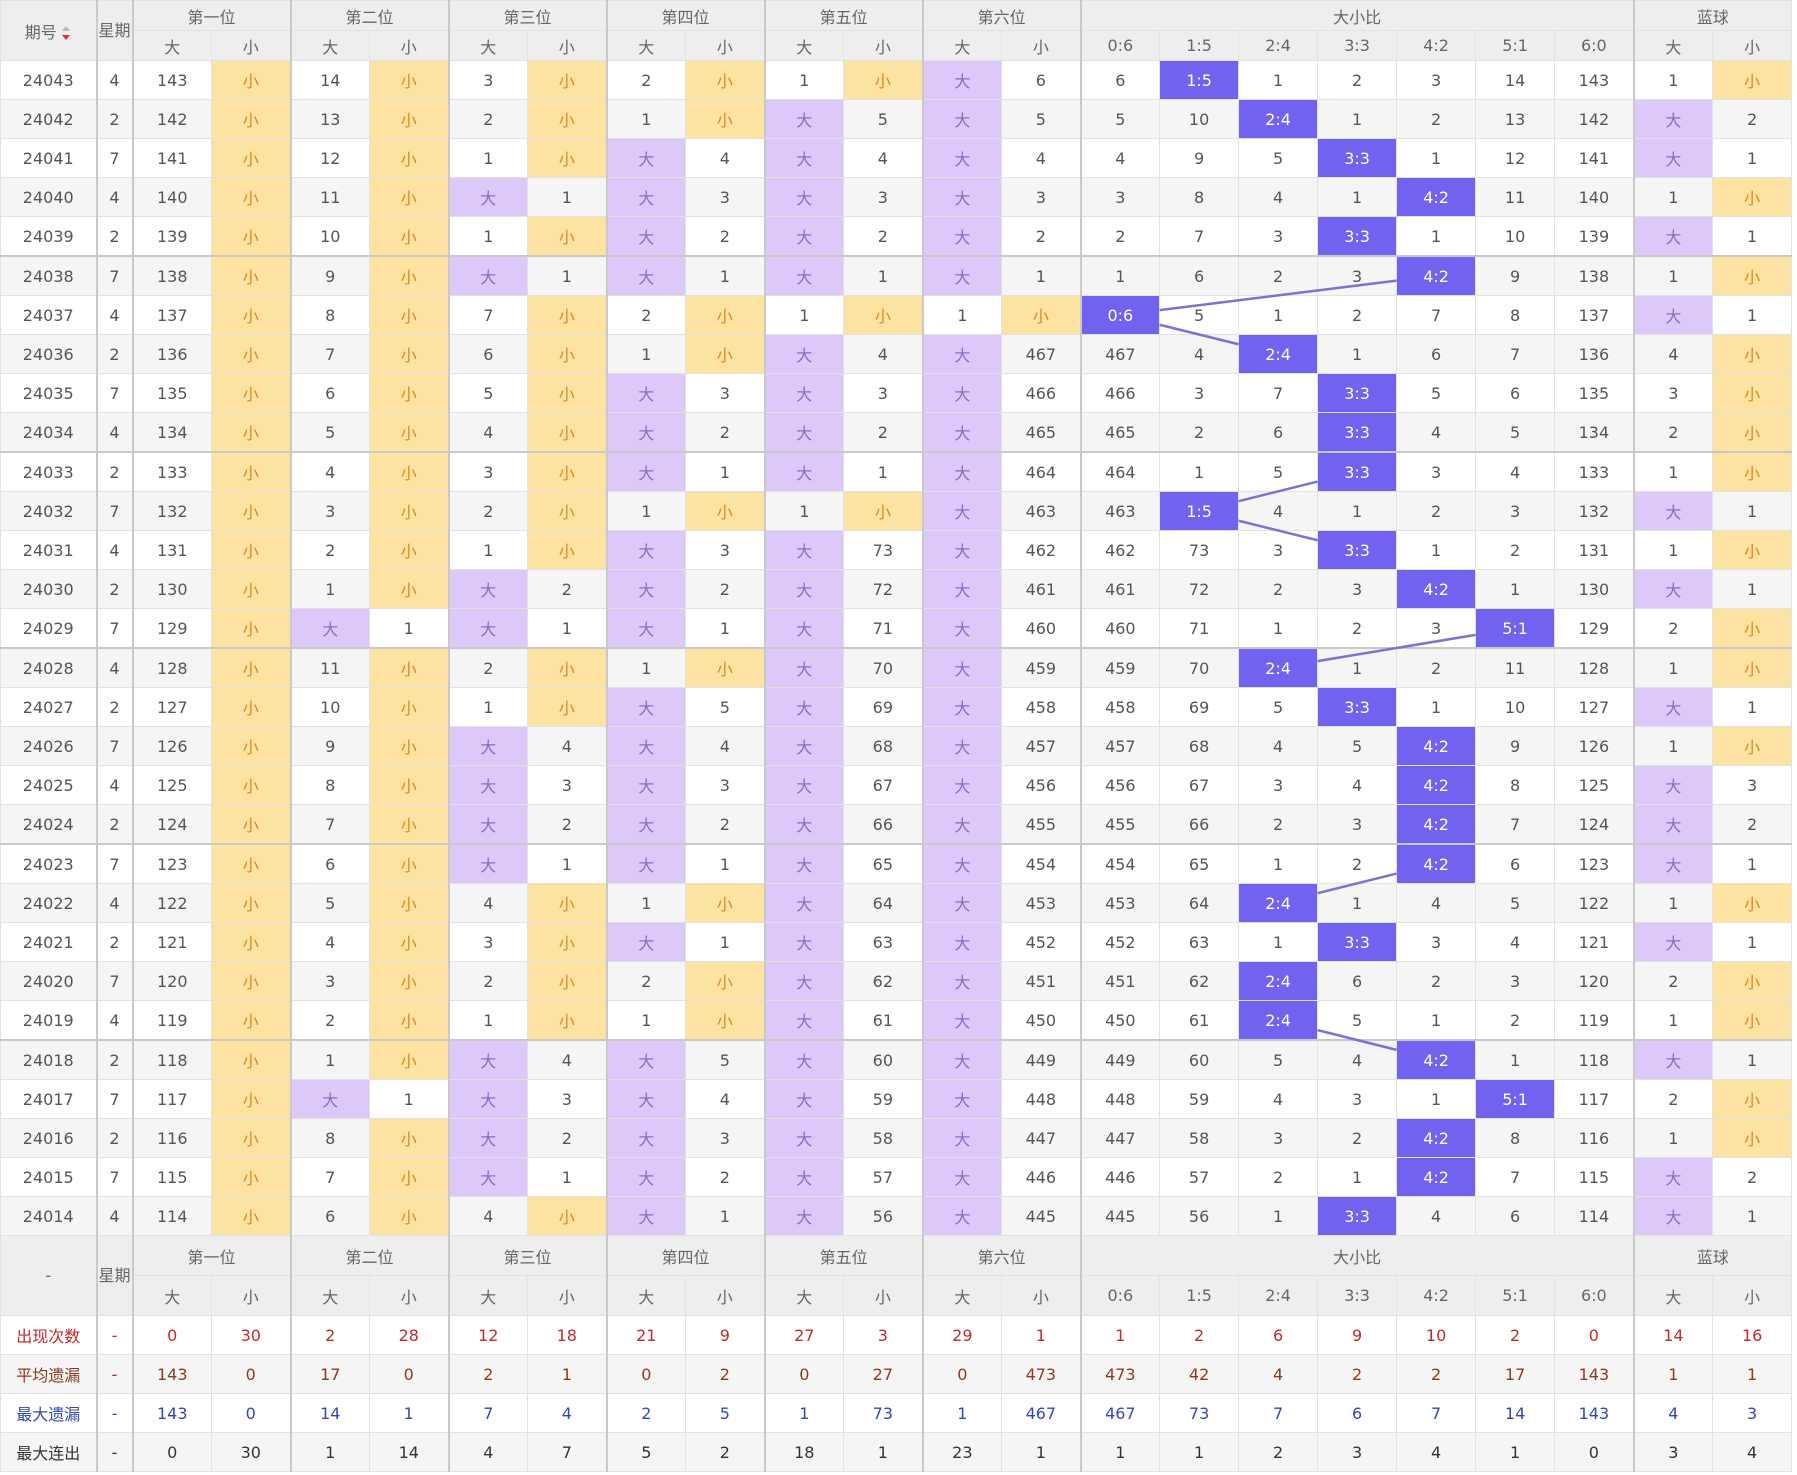  I want to click on group-header: 第六位, so click(1001, 15).